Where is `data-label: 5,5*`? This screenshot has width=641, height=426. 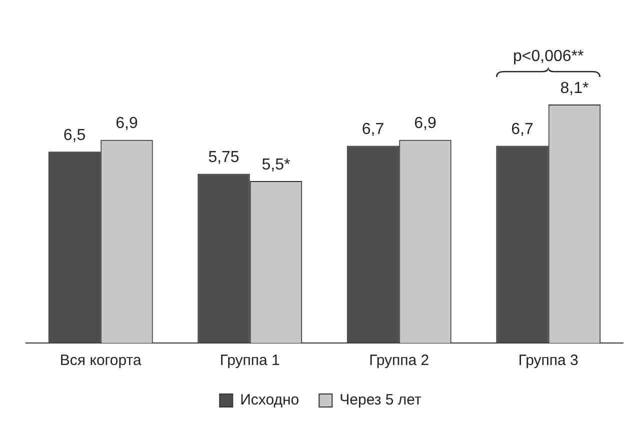 data-label: 5,5* is located at coordinates (276, 165).